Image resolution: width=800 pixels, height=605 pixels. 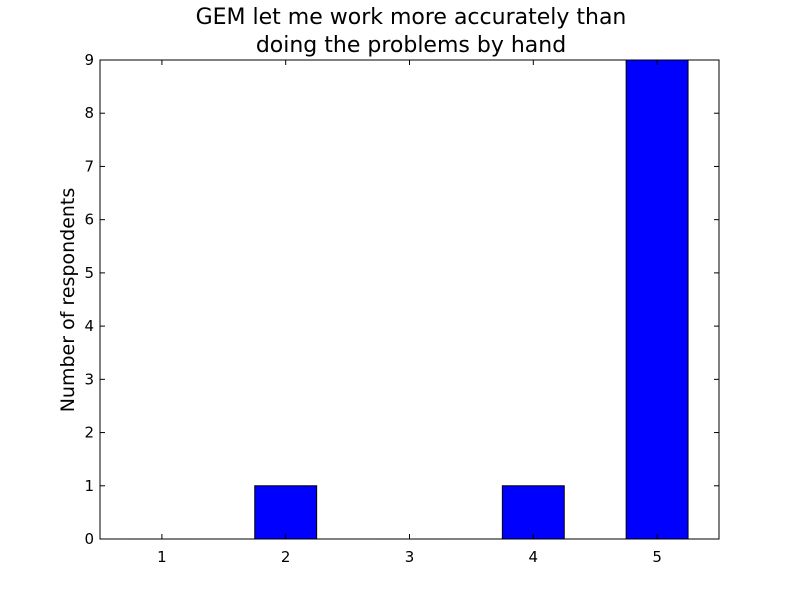 I want to click on y-tick-label-4: 4, so click(x=89, y=326).